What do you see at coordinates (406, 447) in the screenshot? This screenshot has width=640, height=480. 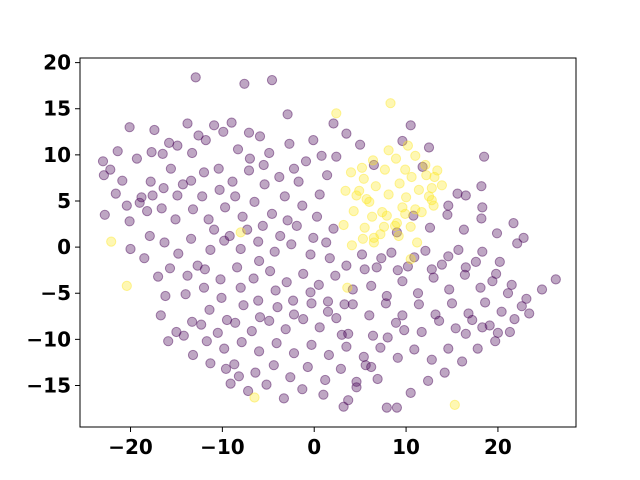 I see `x-tick-label: 10` at bounding box center [406, 447].